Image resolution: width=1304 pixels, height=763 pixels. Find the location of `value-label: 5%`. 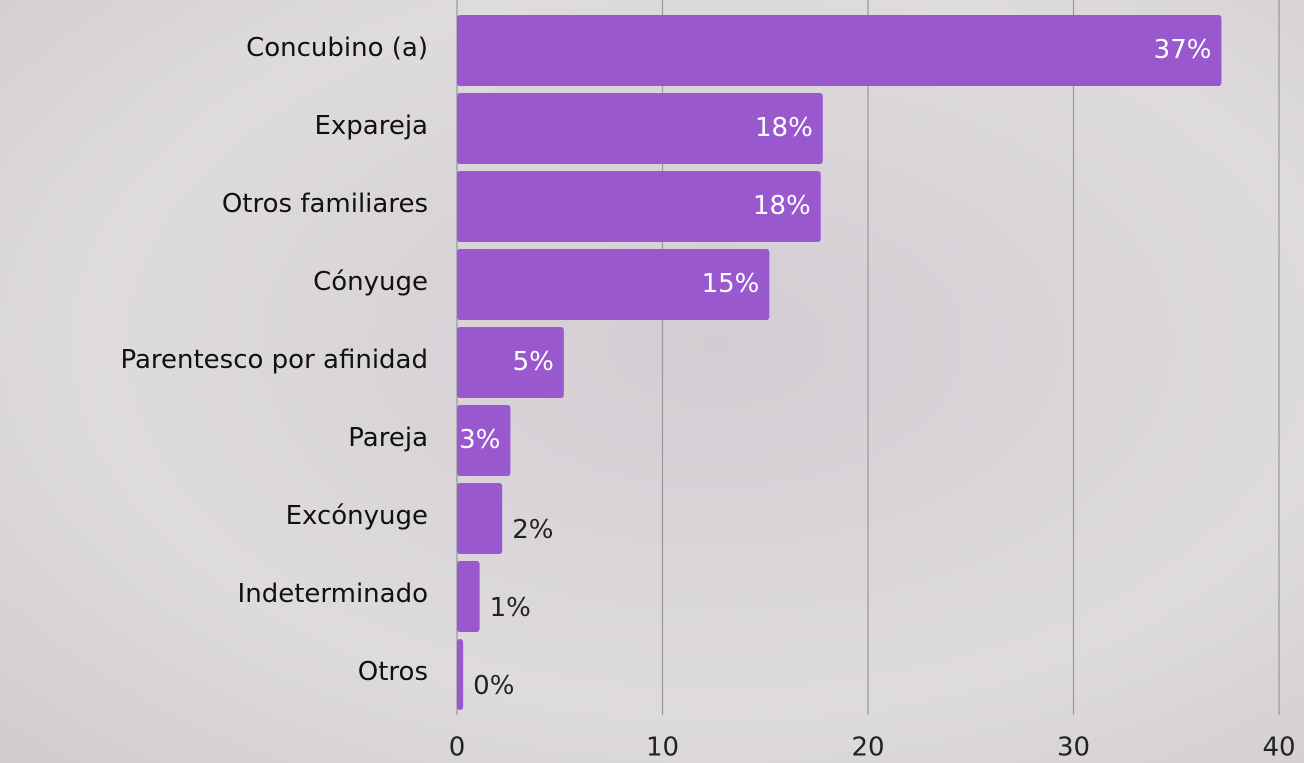

value-label: 5% is located at coordinates (533, 362).